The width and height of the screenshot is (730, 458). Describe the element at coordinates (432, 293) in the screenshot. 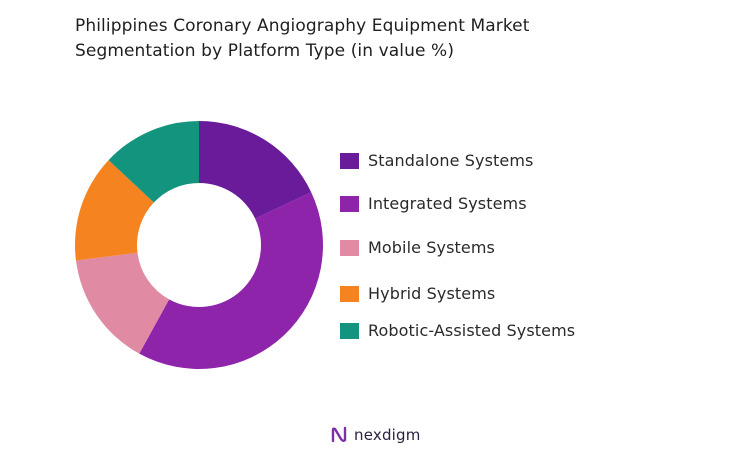

I see `legend-label: Hybrid Systems` at that location.